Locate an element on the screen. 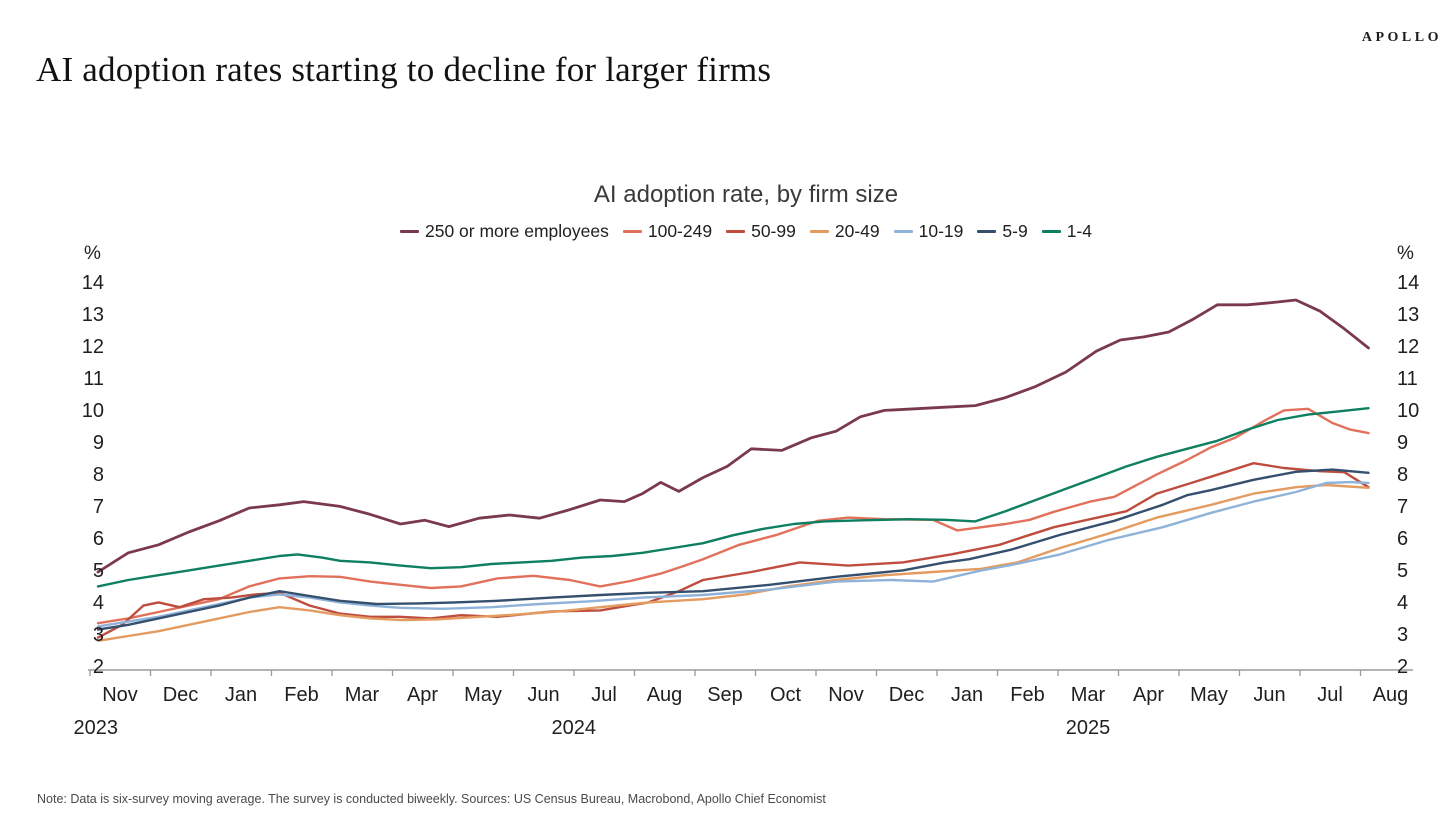 The height and width of the screenshot is (825, 1456). apollo-logo: APOLLO is located at coordinates (1401, 37).